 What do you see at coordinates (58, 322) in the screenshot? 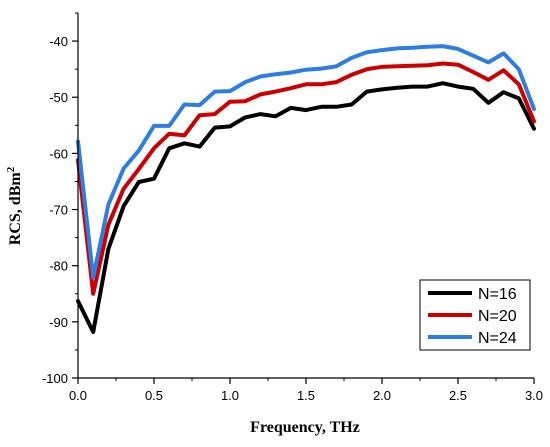
I see `y-tick-label: -90` at bounding box center [58, 322].